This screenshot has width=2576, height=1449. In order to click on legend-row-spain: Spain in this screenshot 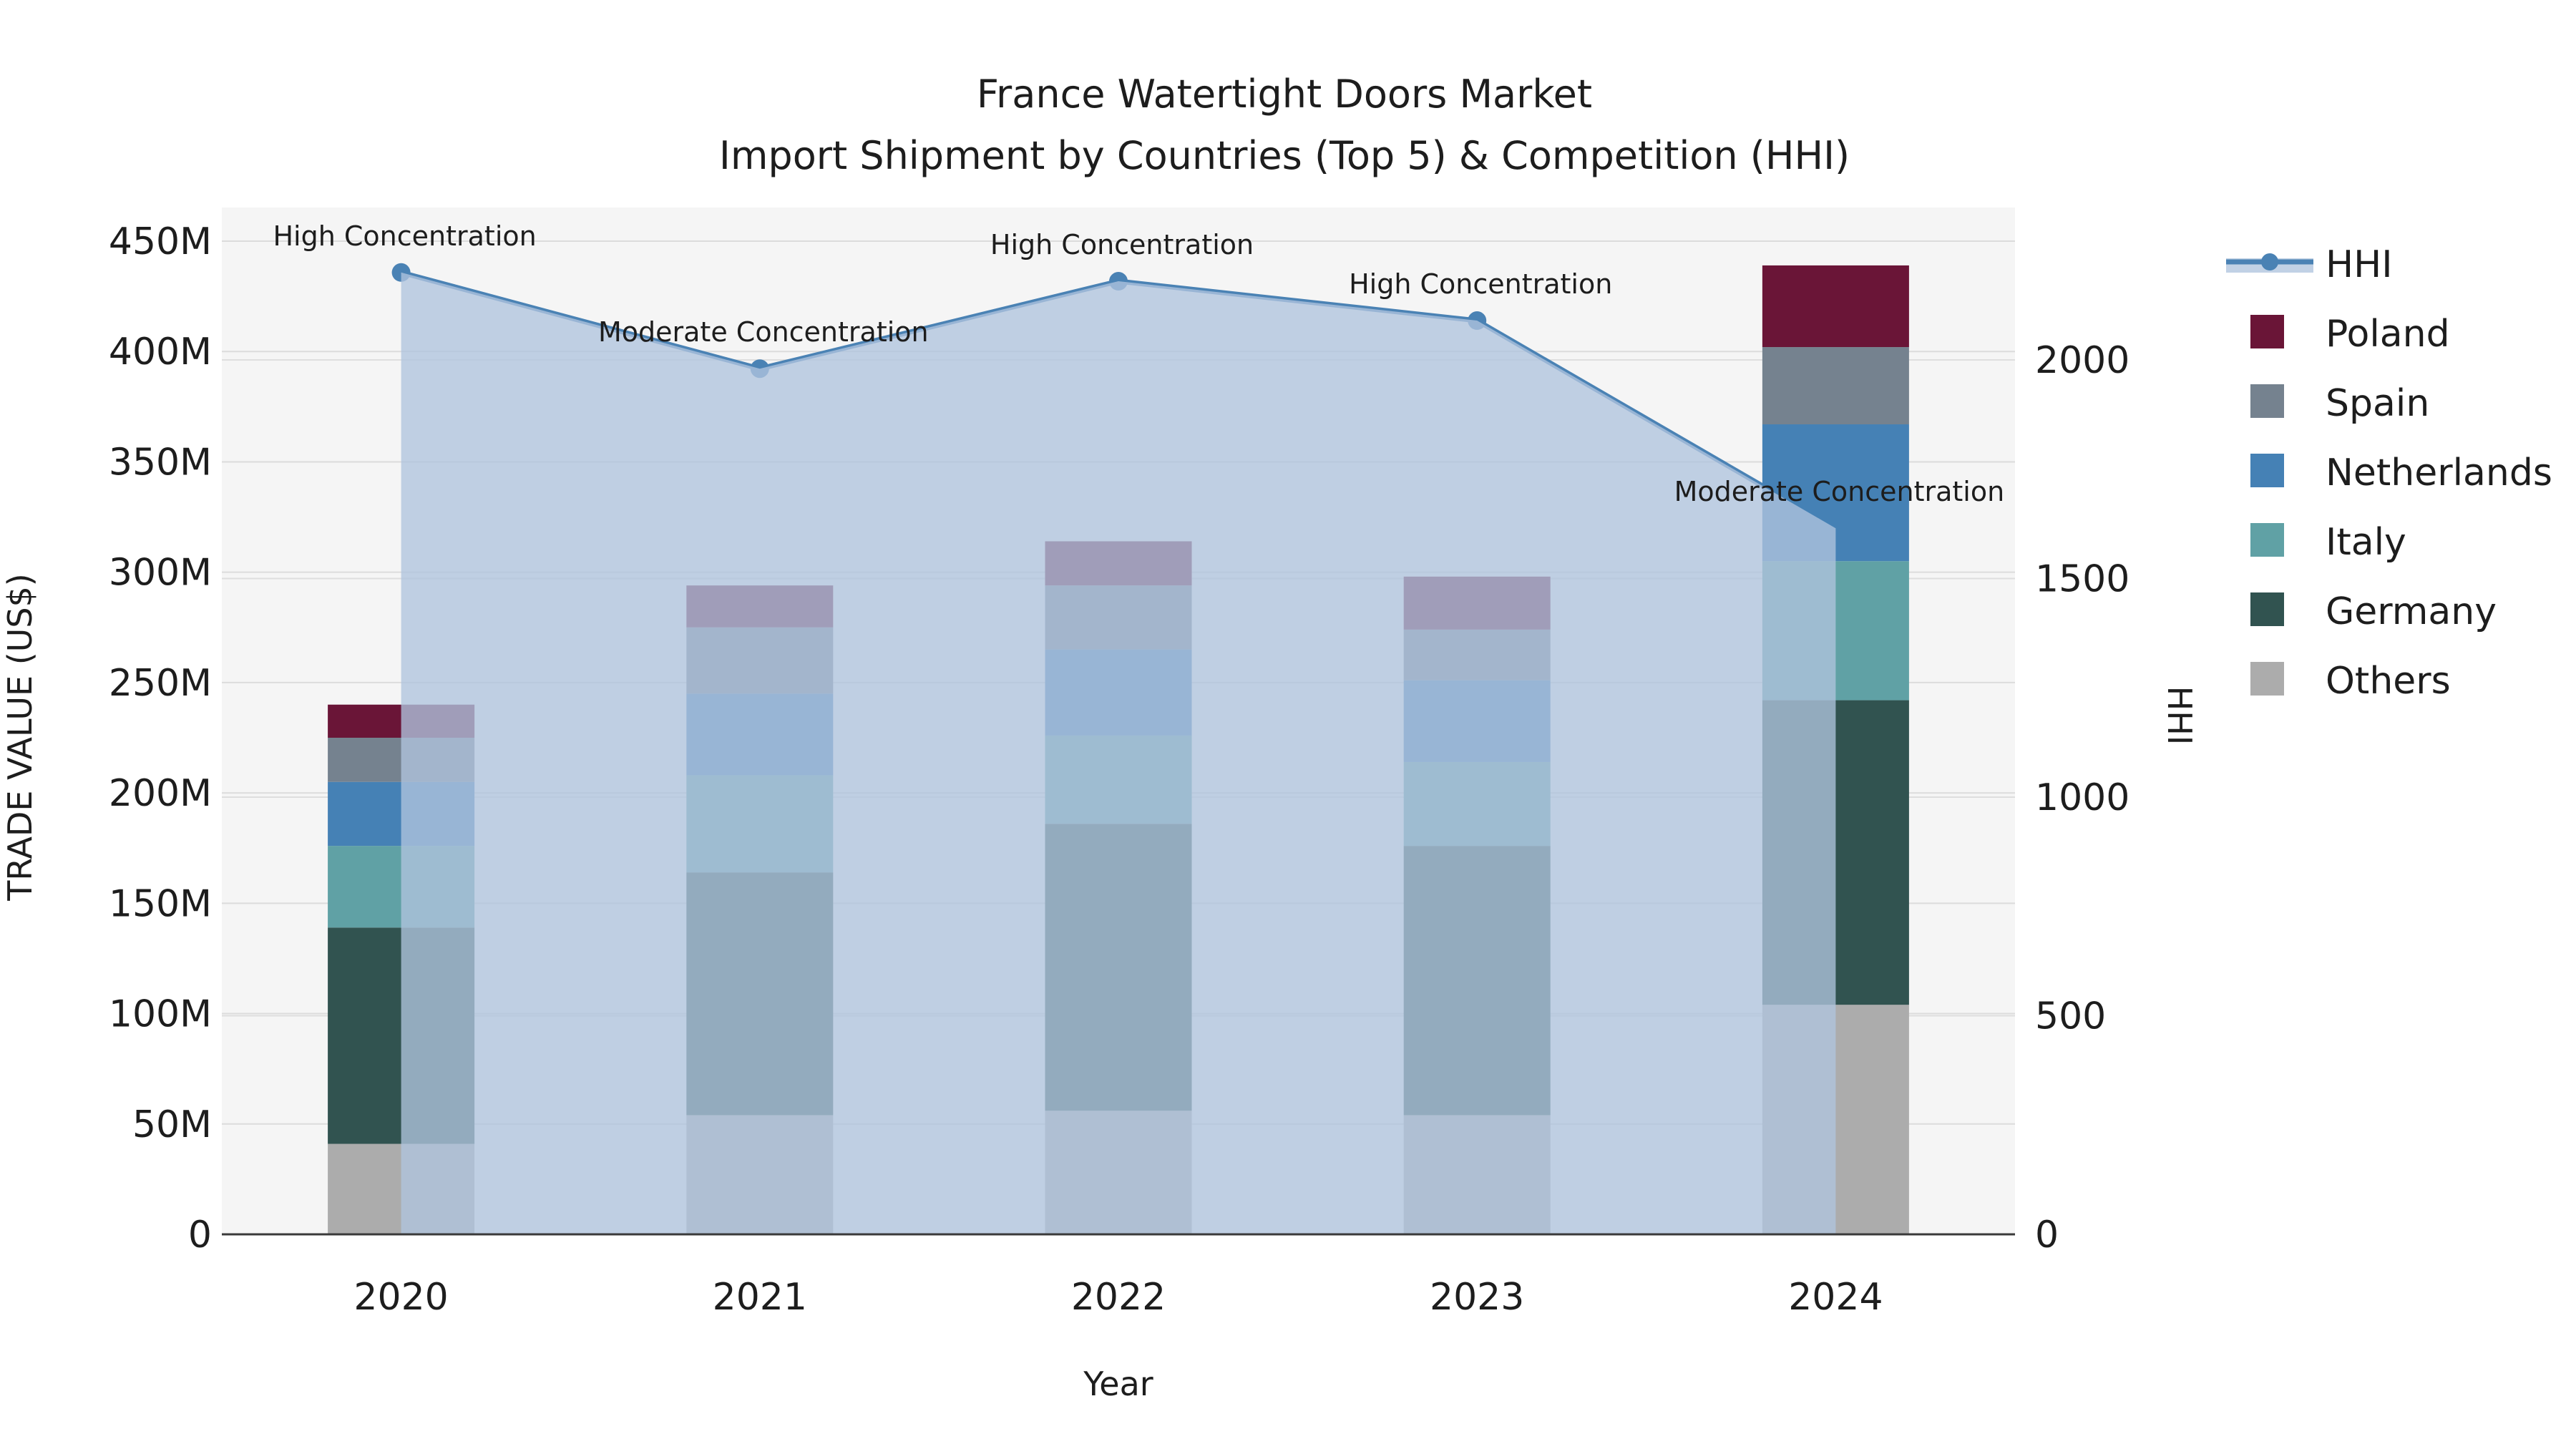, I will do `click(2339, 403)`.